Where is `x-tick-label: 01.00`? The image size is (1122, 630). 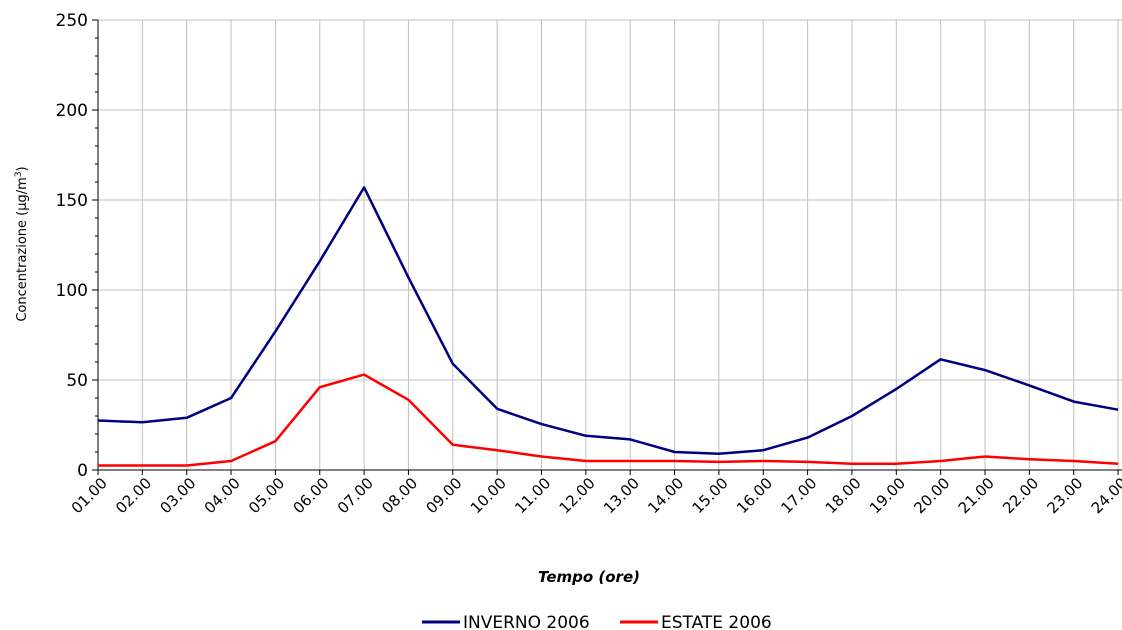 x-tick-label: 01.00 is located at coordinates (89, 495).